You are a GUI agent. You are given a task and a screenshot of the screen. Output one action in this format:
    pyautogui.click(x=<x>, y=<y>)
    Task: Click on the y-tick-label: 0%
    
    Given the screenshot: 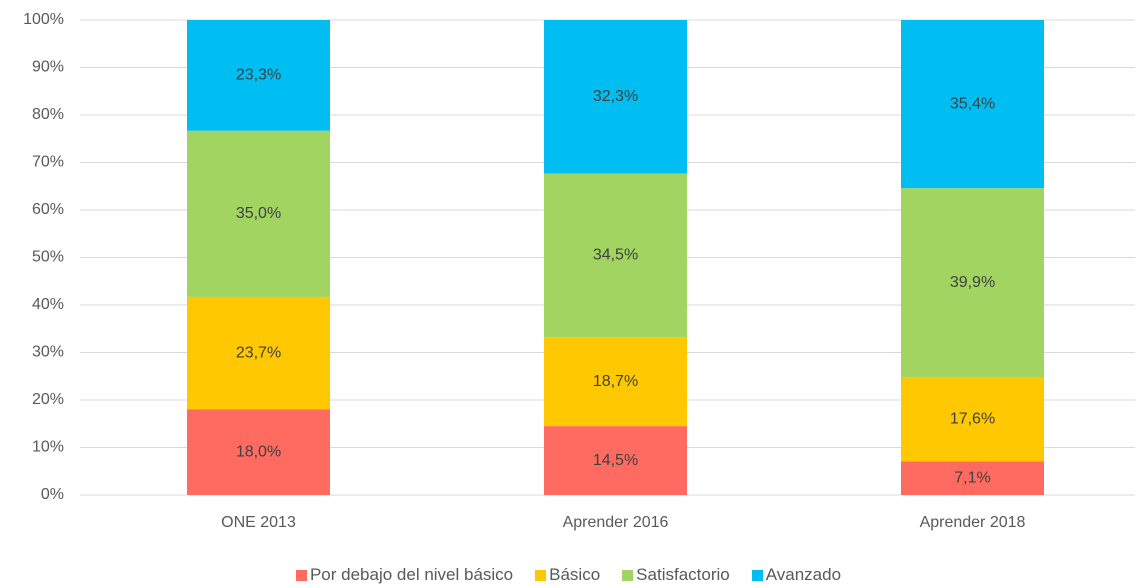 What is the action you would take?
    pyautogui.click(x=52, y=494)
    